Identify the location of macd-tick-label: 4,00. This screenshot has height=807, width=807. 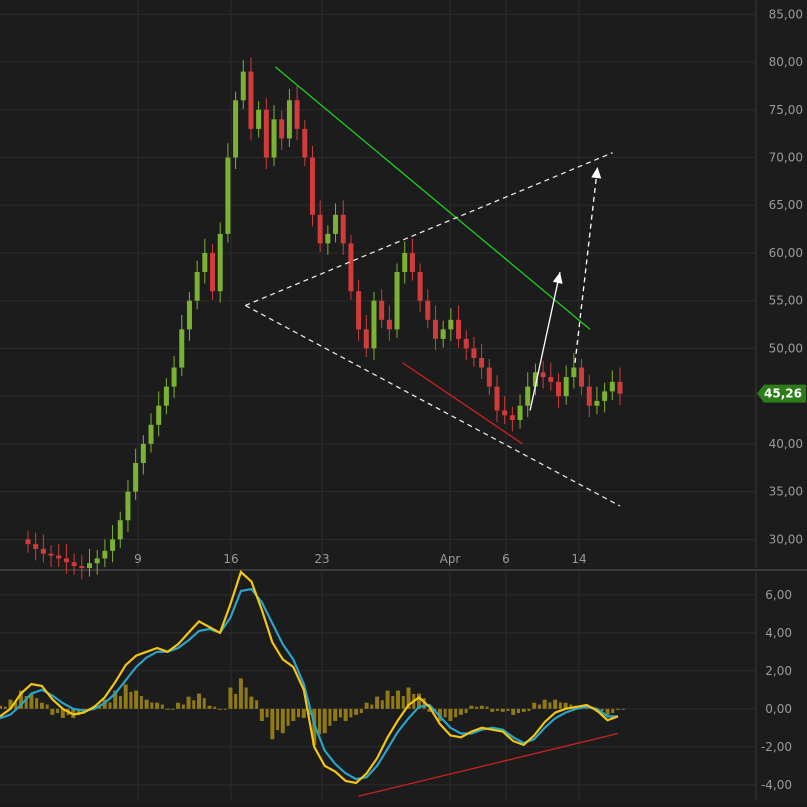
(778, 633).